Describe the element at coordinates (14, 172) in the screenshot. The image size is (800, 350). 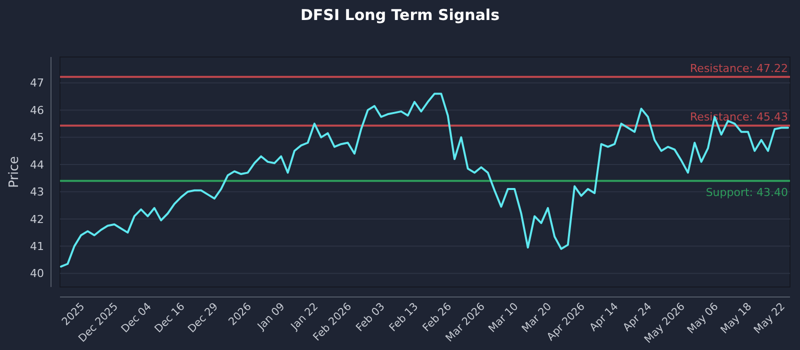
I see `y-axis-title: Price` at that location.